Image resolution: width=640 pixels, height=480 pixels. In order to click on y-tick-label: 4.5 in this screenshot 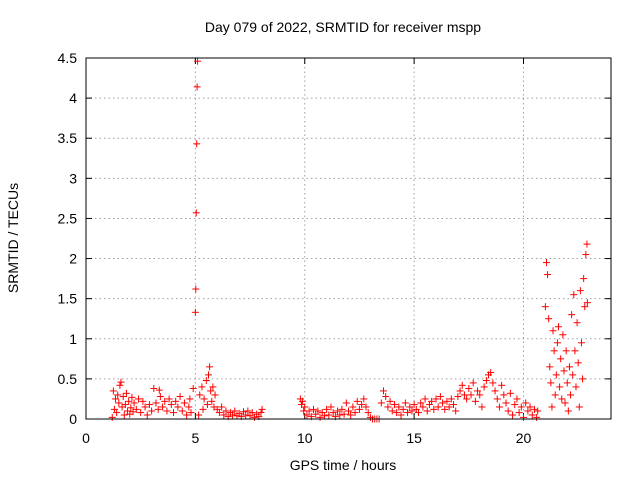, I will do `click(68, 58)`.